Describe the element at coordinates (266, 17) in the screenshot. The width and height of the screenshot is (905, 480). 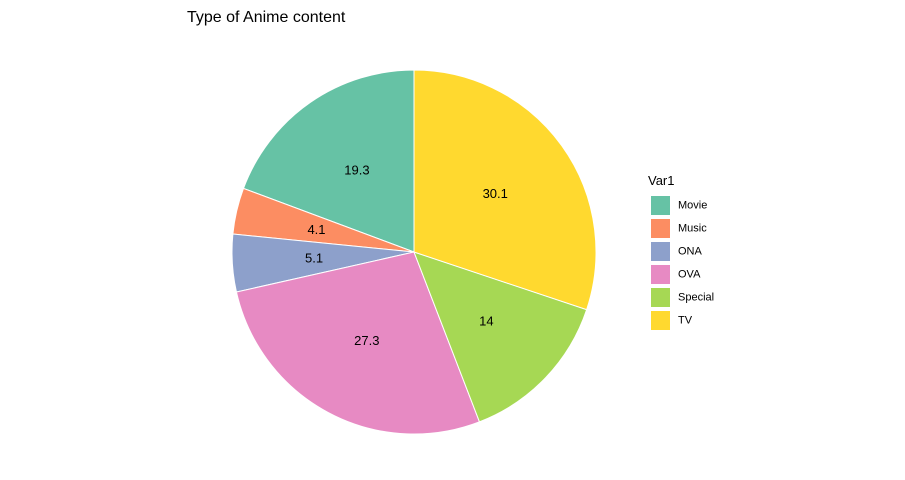
I see `chart-title: Type of Anime content` at that location.